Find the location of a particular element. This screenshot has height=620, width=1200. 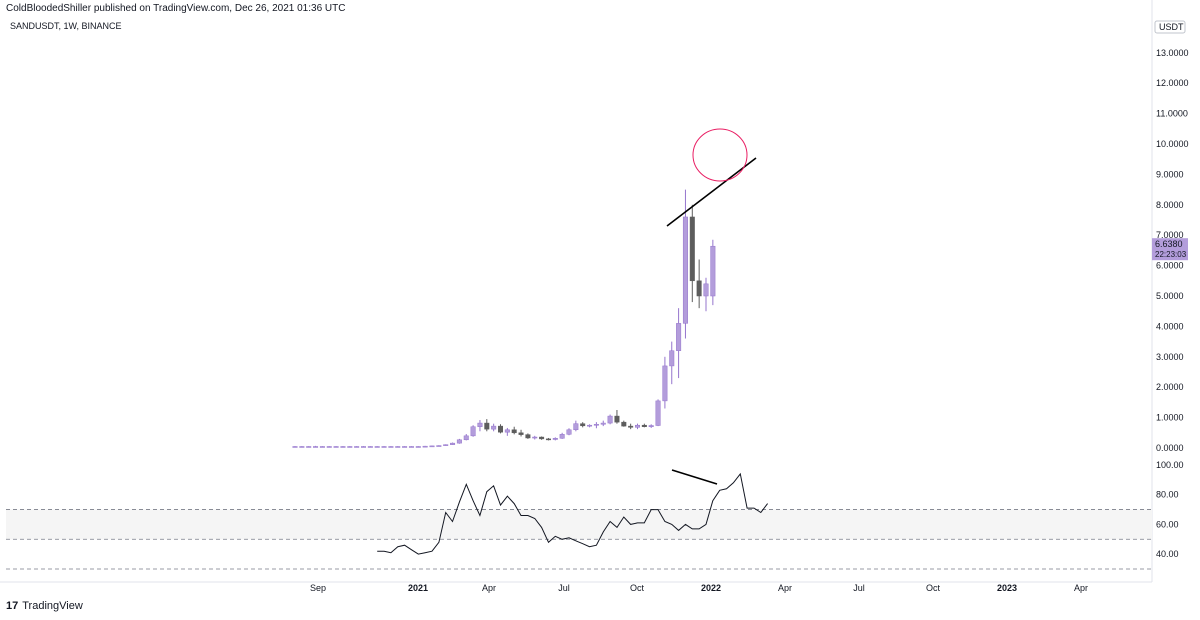

price-axis-tick-label: 4.0000 is located at coordinates (1170, 326).